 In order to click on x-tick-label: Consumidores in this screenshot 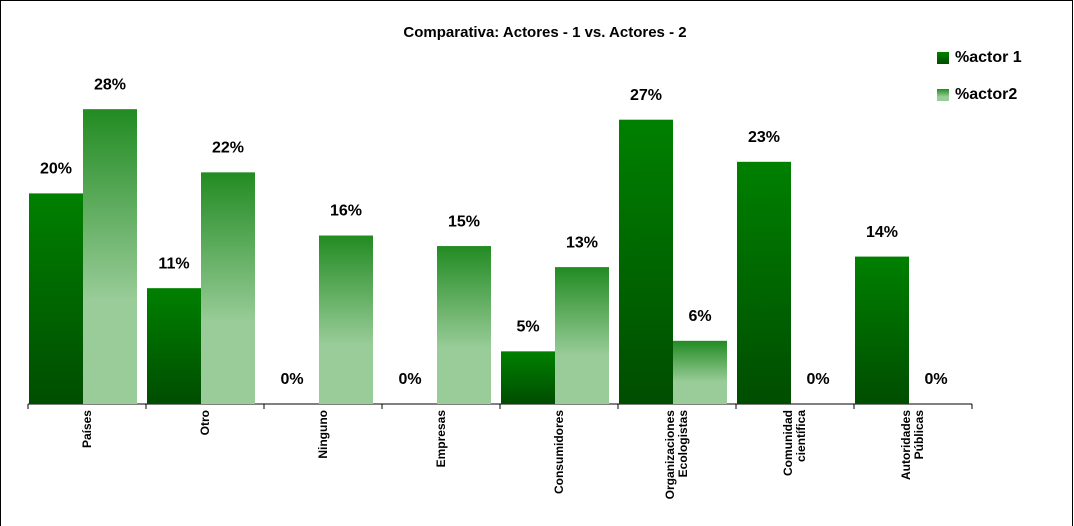, I will do `click(558, 452)`.